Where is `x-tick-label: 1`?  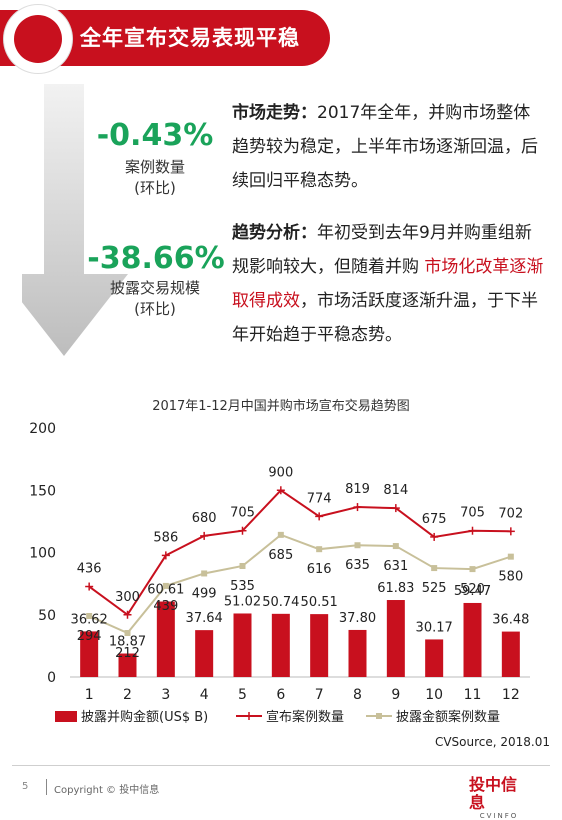
x-tick-label: 1 is located at coordinates (89, 695).